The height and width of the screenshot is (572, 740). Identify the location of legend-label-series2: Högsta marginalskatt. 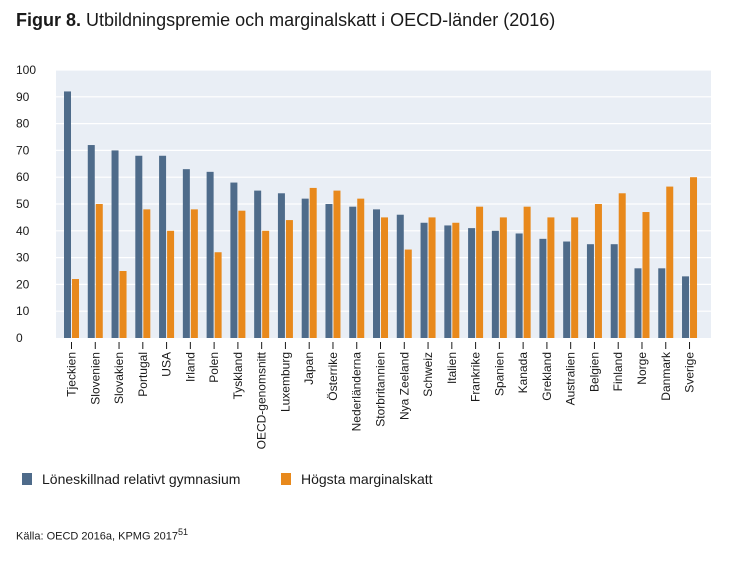
(367, 479).